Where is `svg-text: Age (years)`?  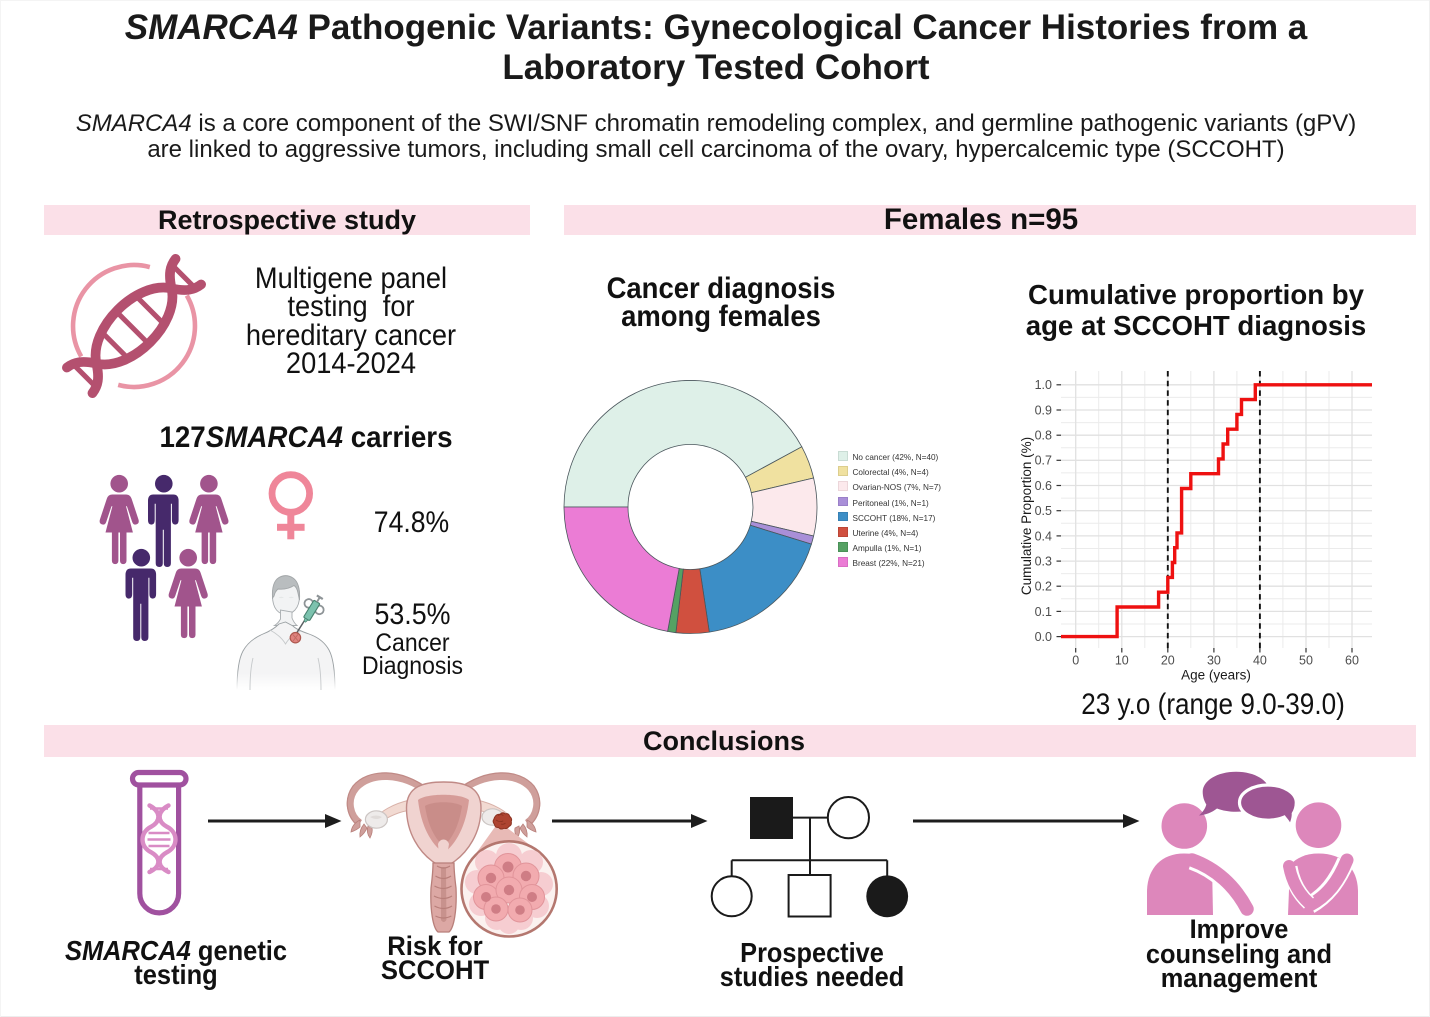 svg-text: Age (years) is located at coordinates (1216, 675).